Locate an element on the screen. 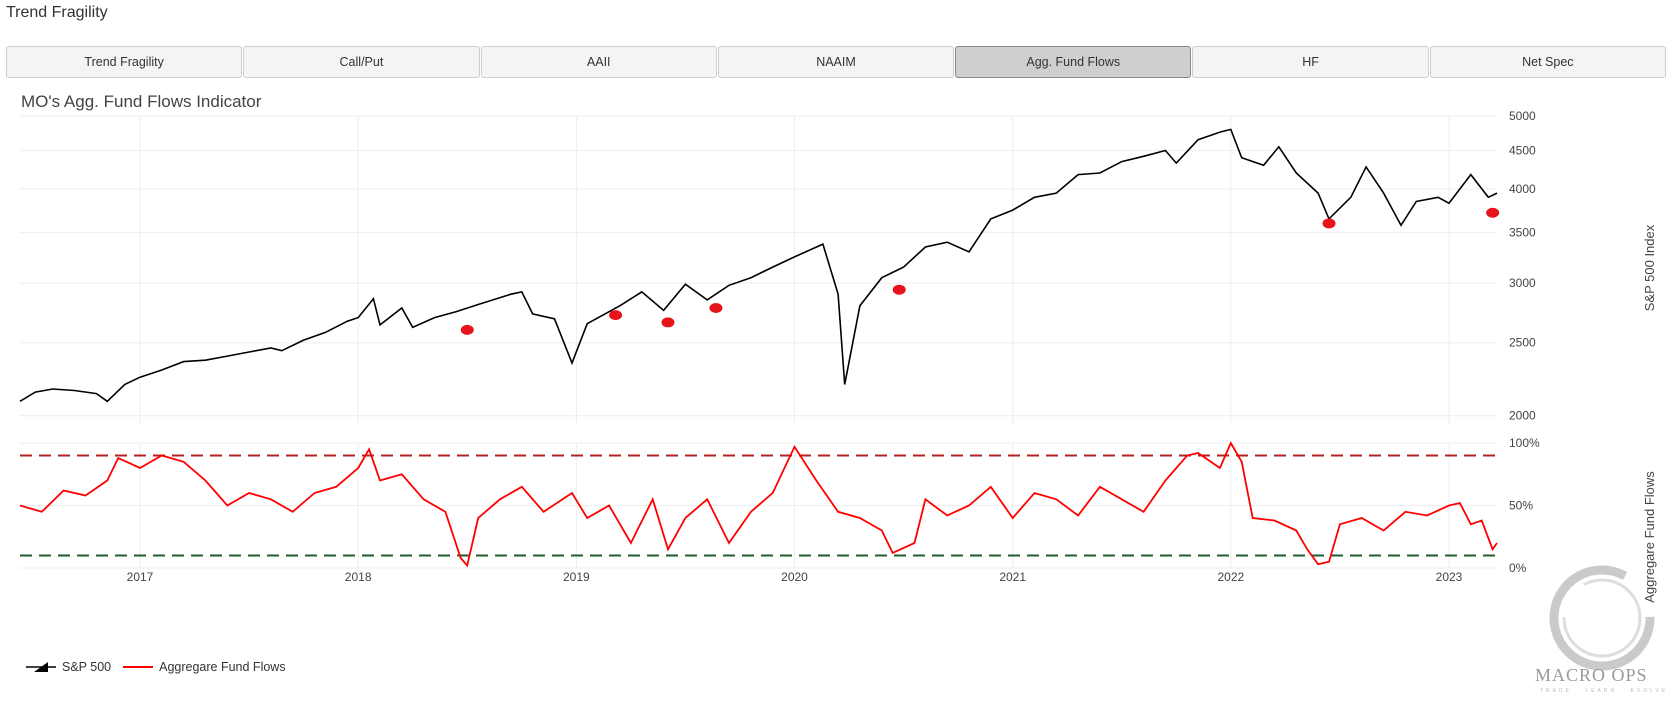 The width and height of the screenshot is (1672, 703). x-tick-label: 2020 is located at coordinates (794, 577).